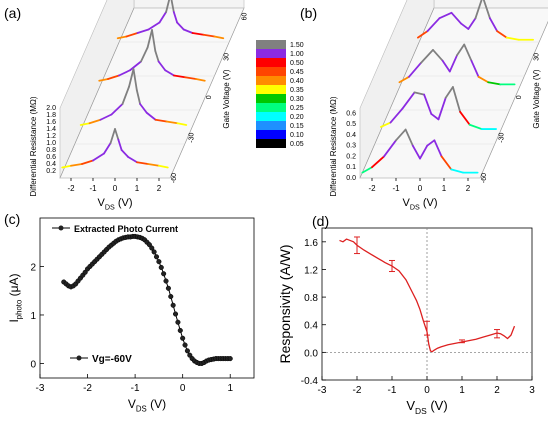  I want to click on colorbar-label: 1.50, so click(297, 45).